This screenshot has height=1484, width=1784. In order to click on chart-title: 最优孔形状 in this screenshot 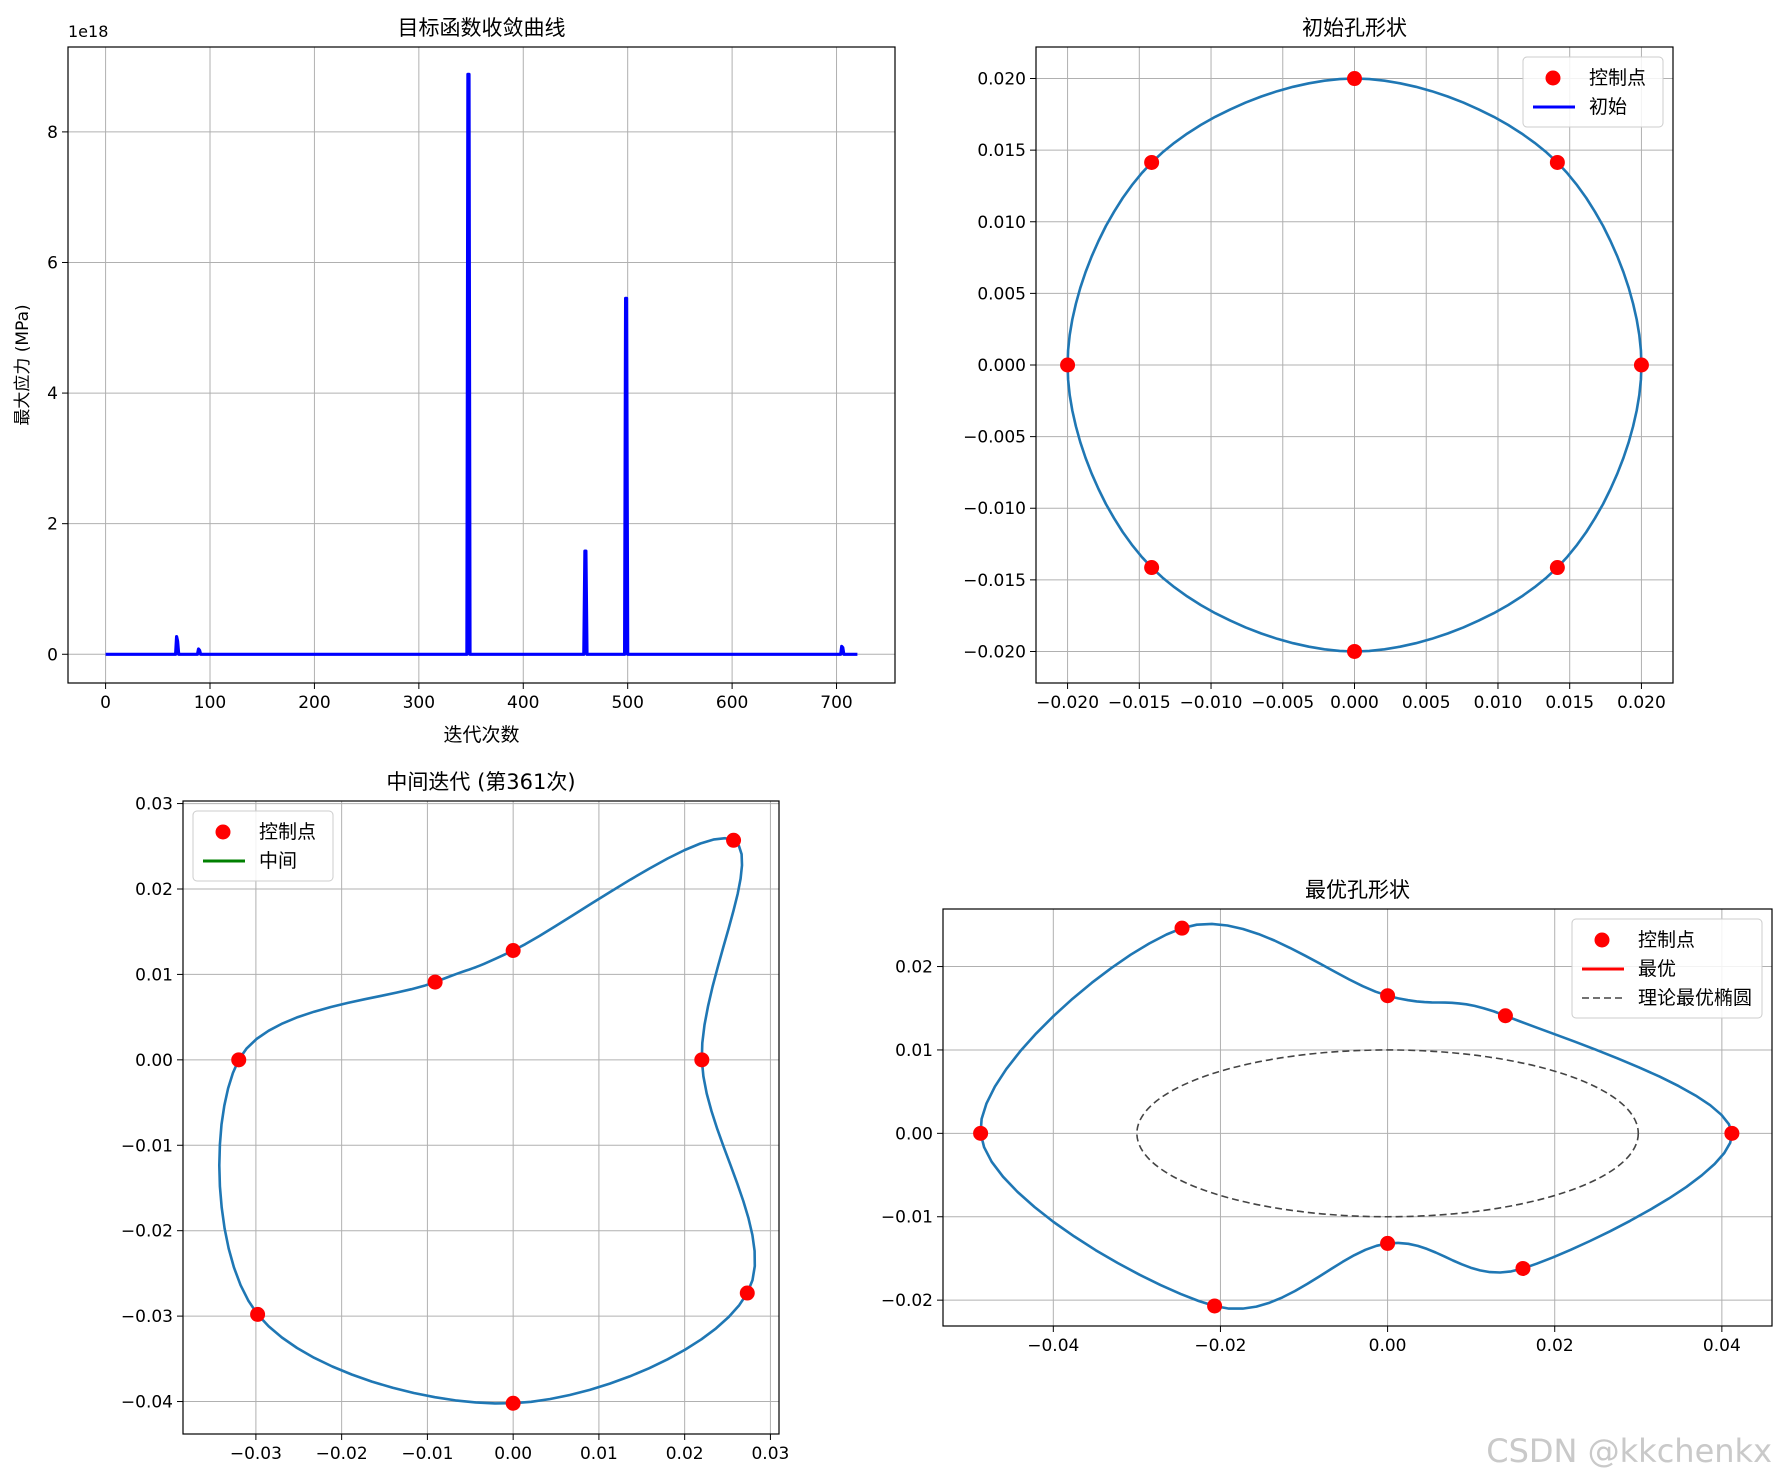, I will do `click(1357, 890)`.